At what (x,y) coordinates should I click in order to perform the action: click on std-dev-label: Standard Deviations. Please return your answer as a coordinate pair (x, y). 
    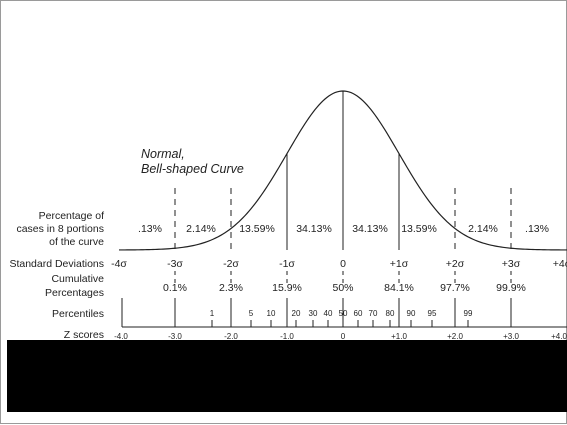
    Looking at the image, I should click on (56, 264).